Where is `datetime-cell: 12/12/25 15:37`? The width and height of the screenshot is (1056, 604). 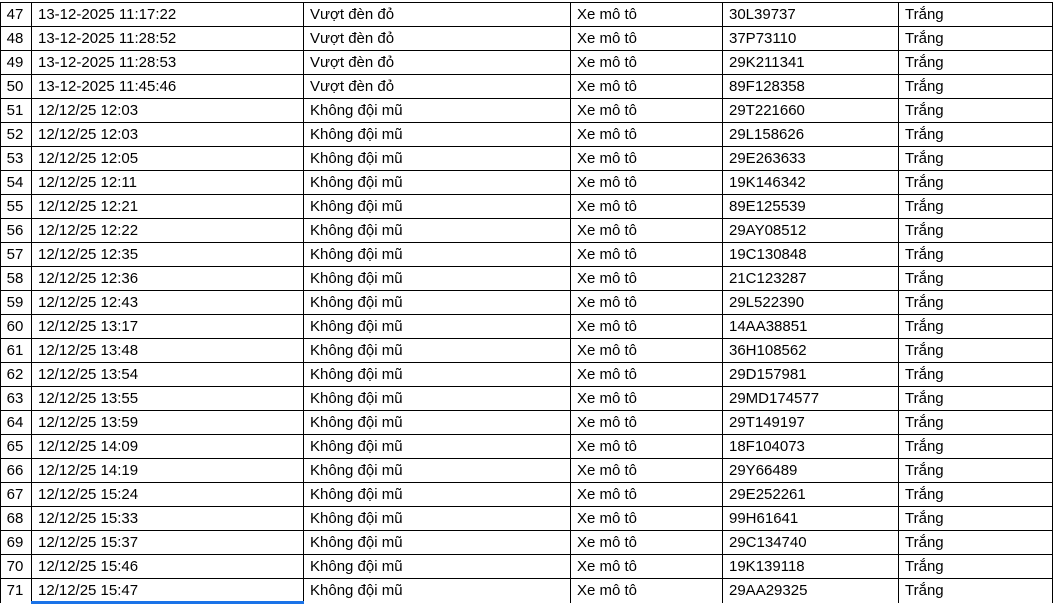
datetime-cell: 12/12/25 15:37 is located at coordinates (167, 542).